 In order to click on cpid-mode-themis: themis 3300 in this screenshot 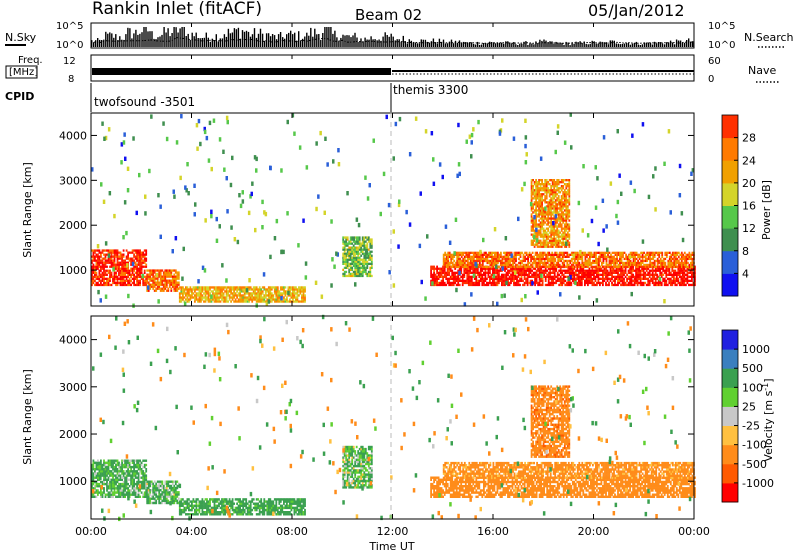, I will do `click(430, 90)`.